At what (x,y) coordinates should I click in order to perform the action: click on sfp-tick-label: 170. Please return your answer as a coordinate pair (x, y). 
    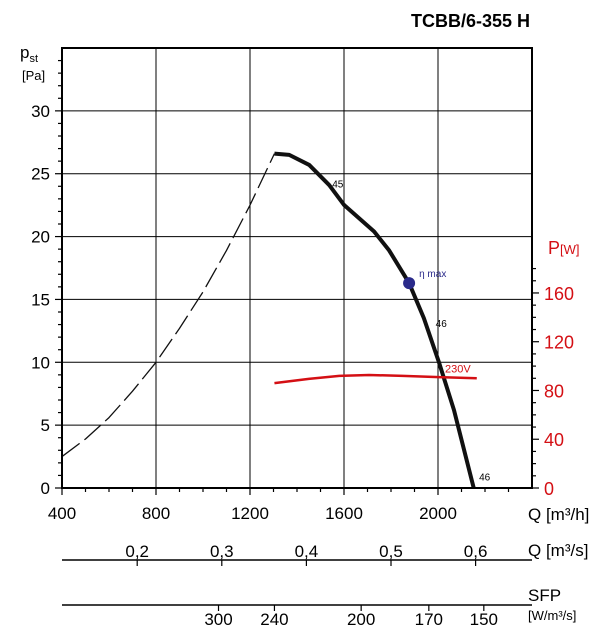
    Looking at the image, I should click on (429, 619).